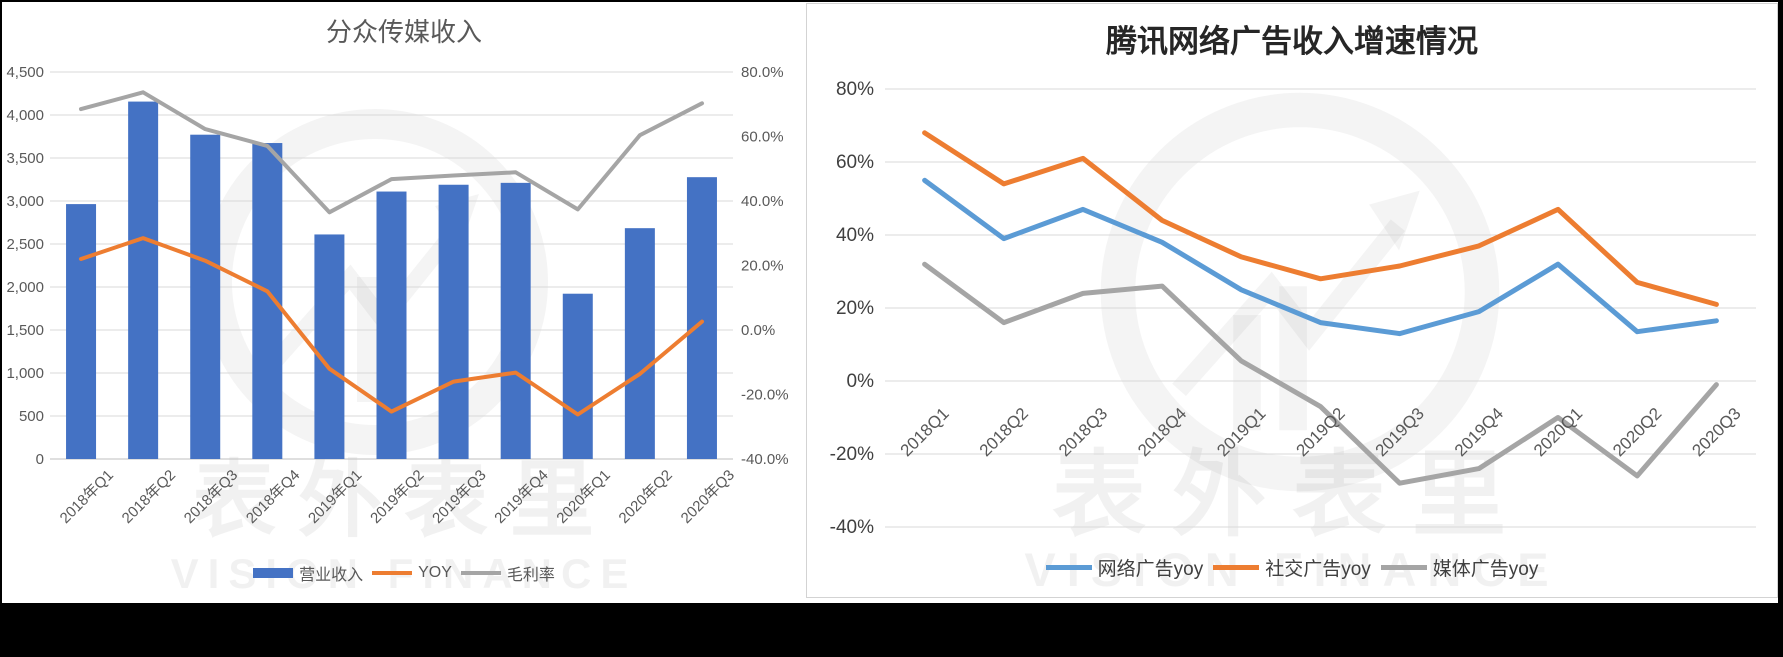  Describe the element at coordinates (211, 497) in the screenshot. I see `left-chart-x-category-label: 2018年Q3` at that location.